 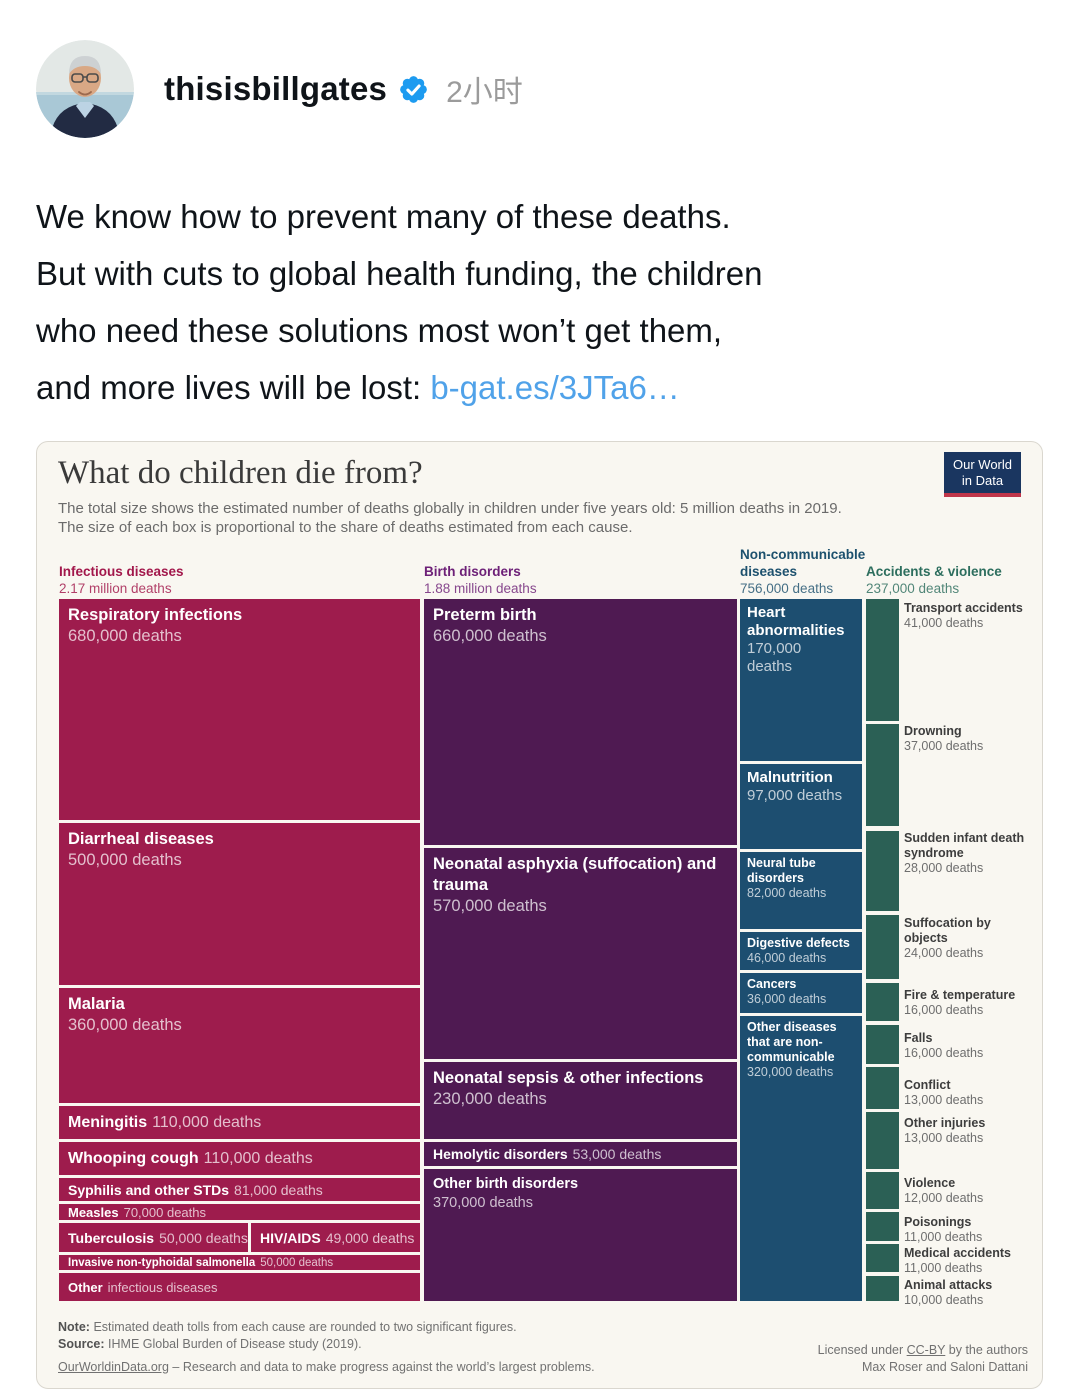 I want to click on post-header: thisisbillgates 2小时, so click(x=539, y=89).